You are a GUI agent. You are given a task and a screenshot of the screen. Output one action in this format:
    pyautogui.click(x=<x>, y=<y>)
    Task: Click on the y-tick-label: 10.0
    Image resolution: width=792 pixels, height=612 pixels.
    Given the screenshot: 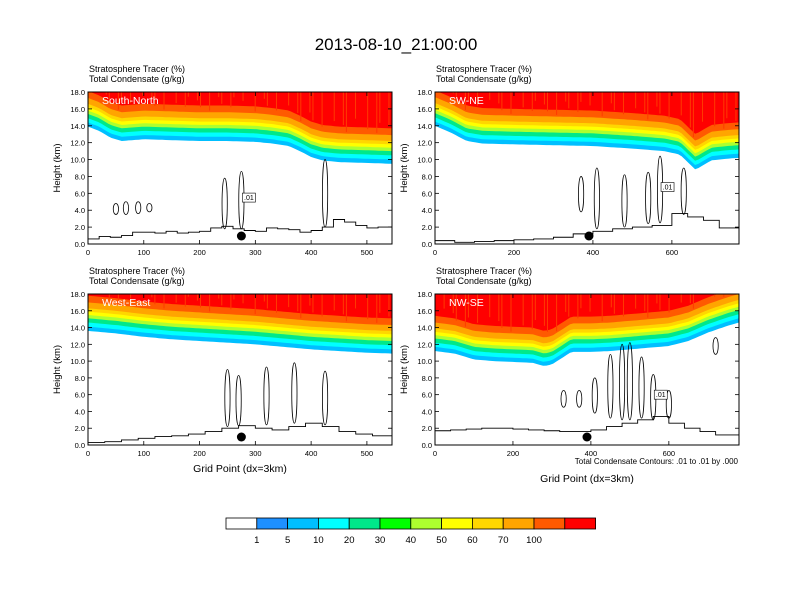 What is the action you would take?
    pyautogui.click(x=77, y=361)
    